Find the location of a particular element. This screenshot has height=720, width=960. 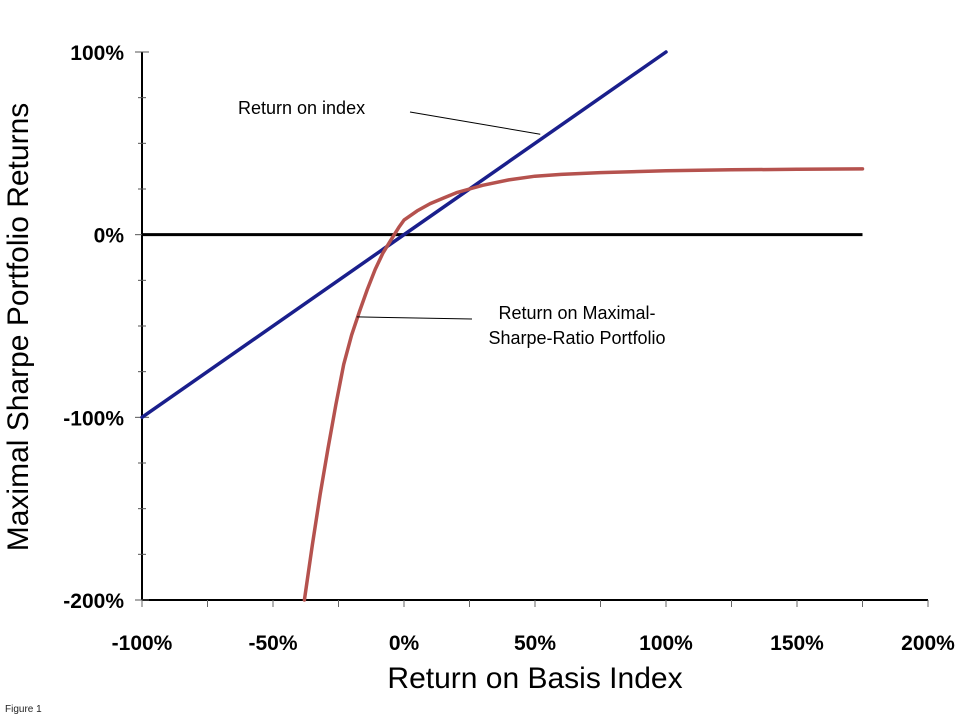

annotation-sharpe-line: Sharpe-Ratio Portfolio is located at coordinates (576, 338).